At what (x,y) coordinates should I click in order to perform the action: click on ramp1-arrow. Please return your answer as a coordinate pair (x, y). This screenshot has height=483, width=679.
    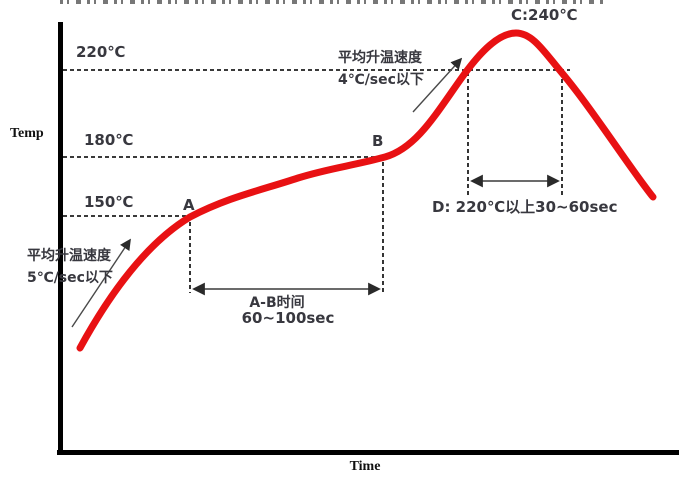
    Looking at the image, I should click on (101, 283).